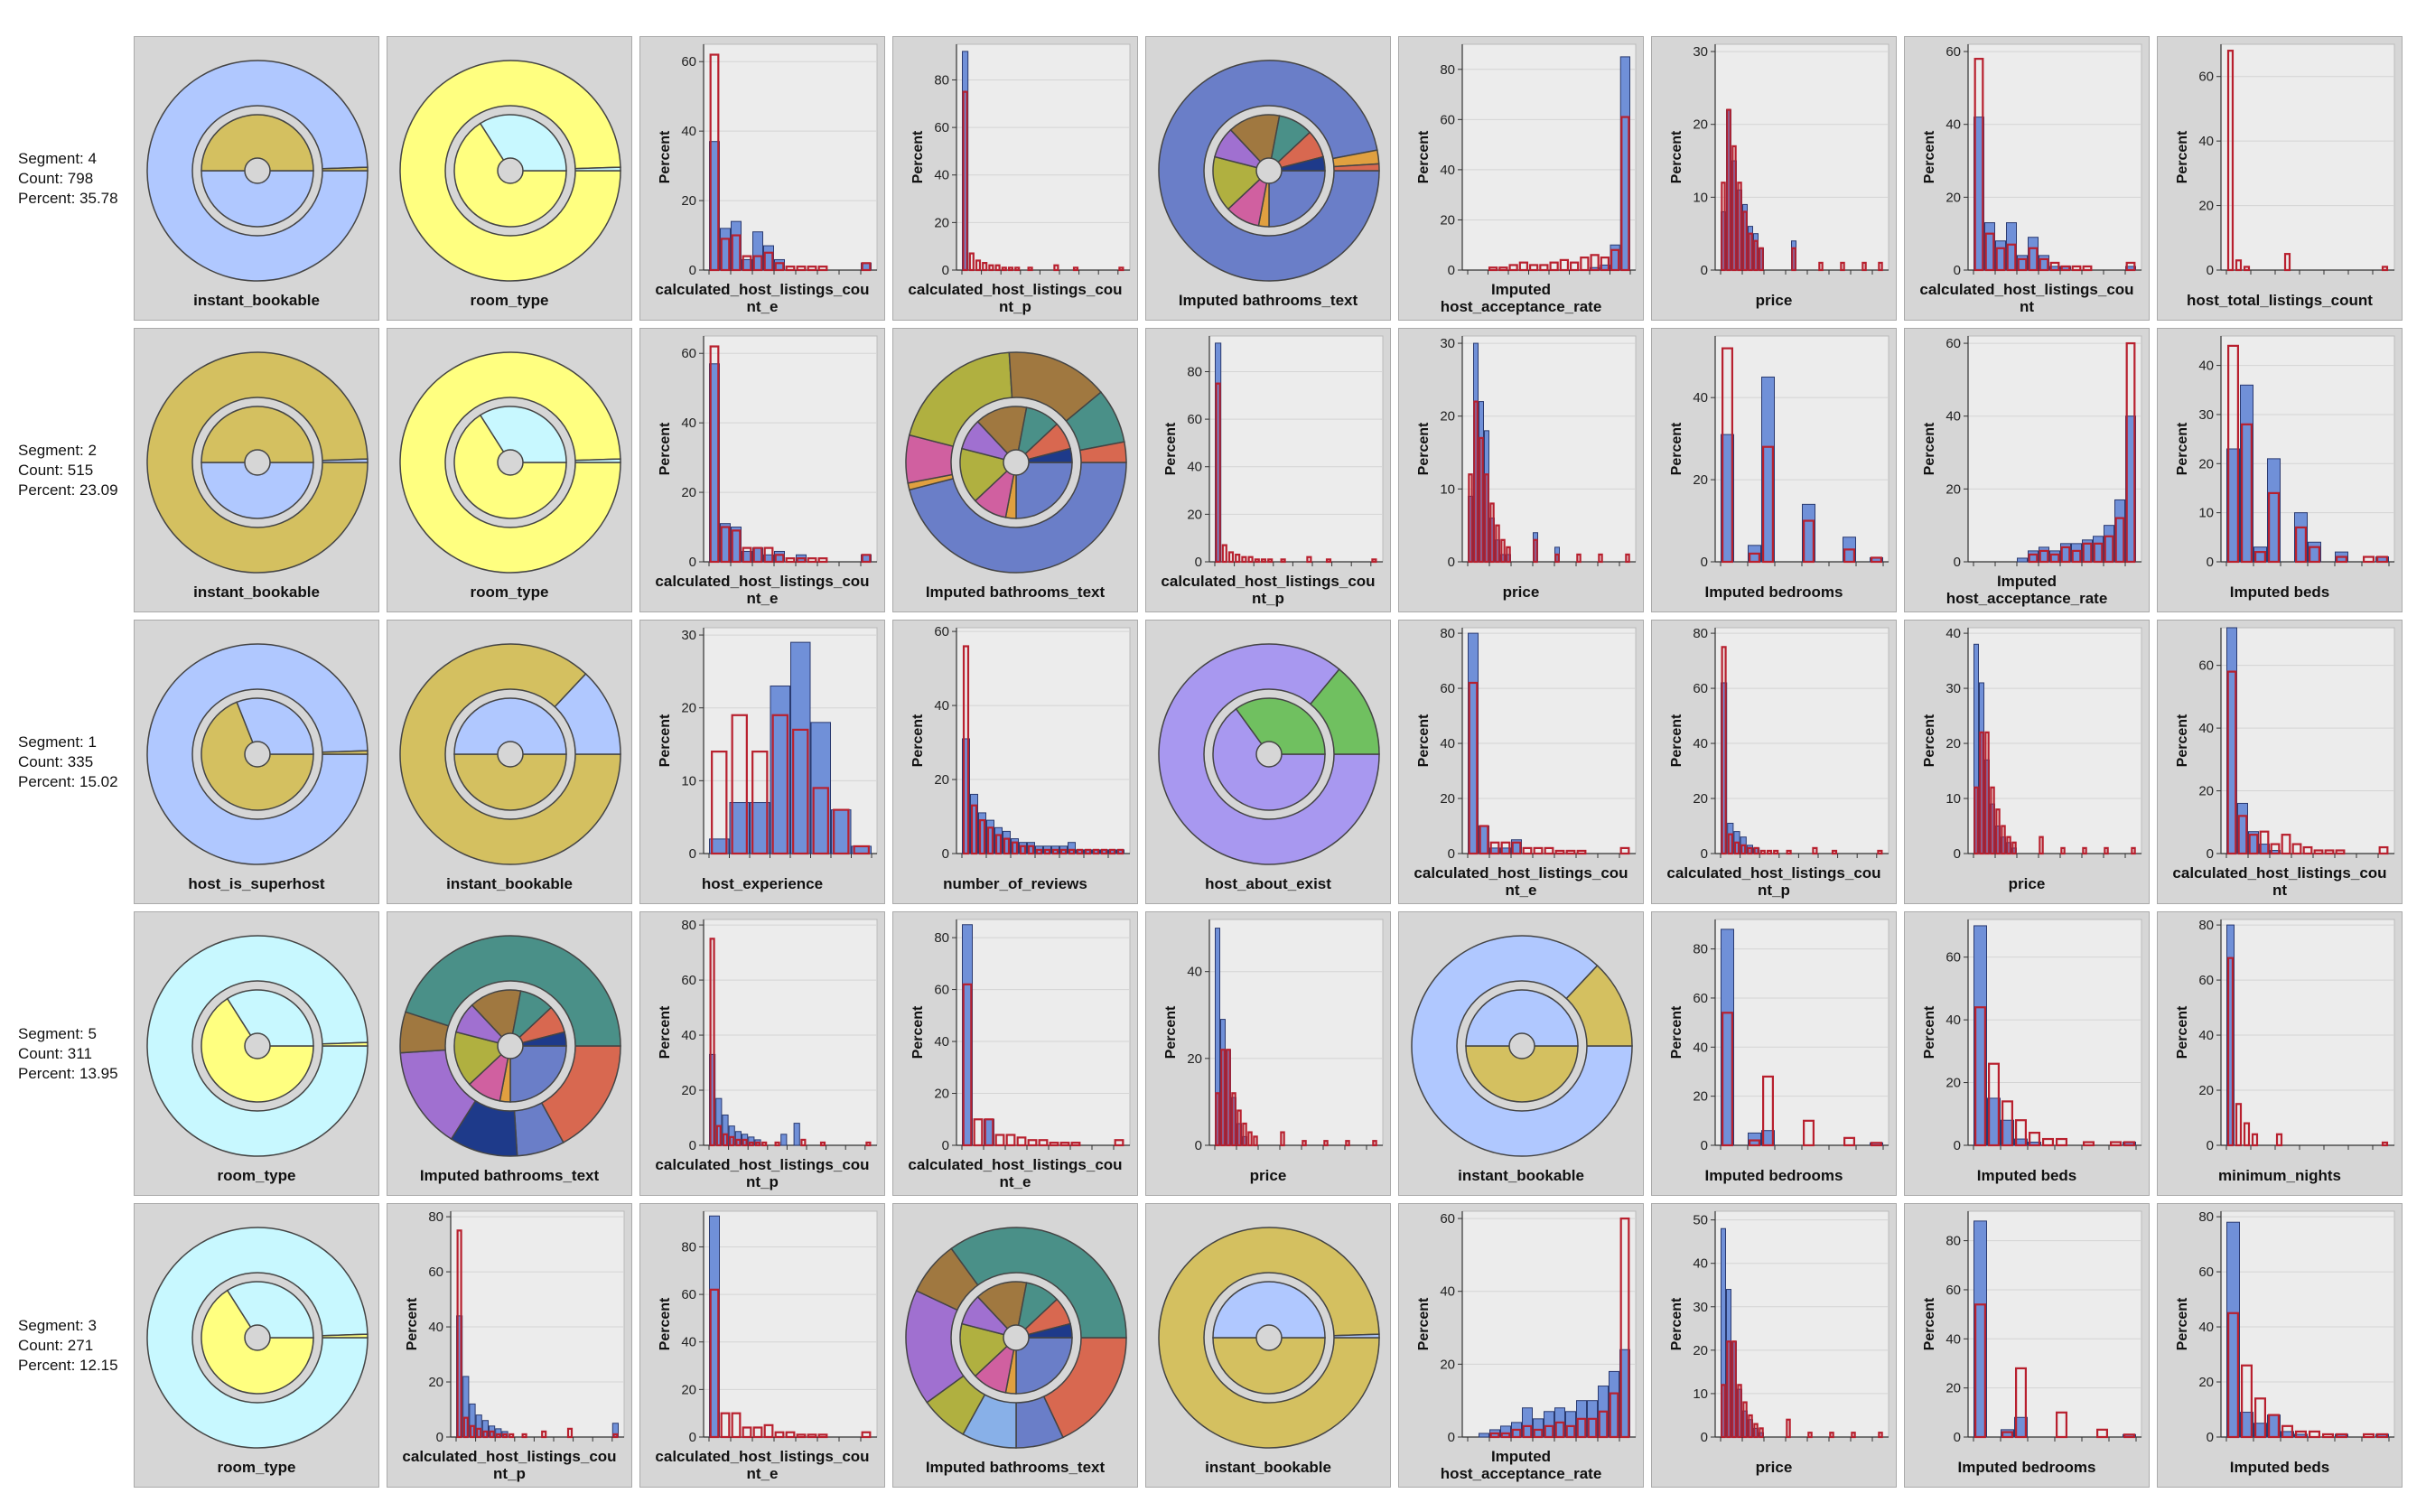  I want to click on pie-hub, so click(257, 462).